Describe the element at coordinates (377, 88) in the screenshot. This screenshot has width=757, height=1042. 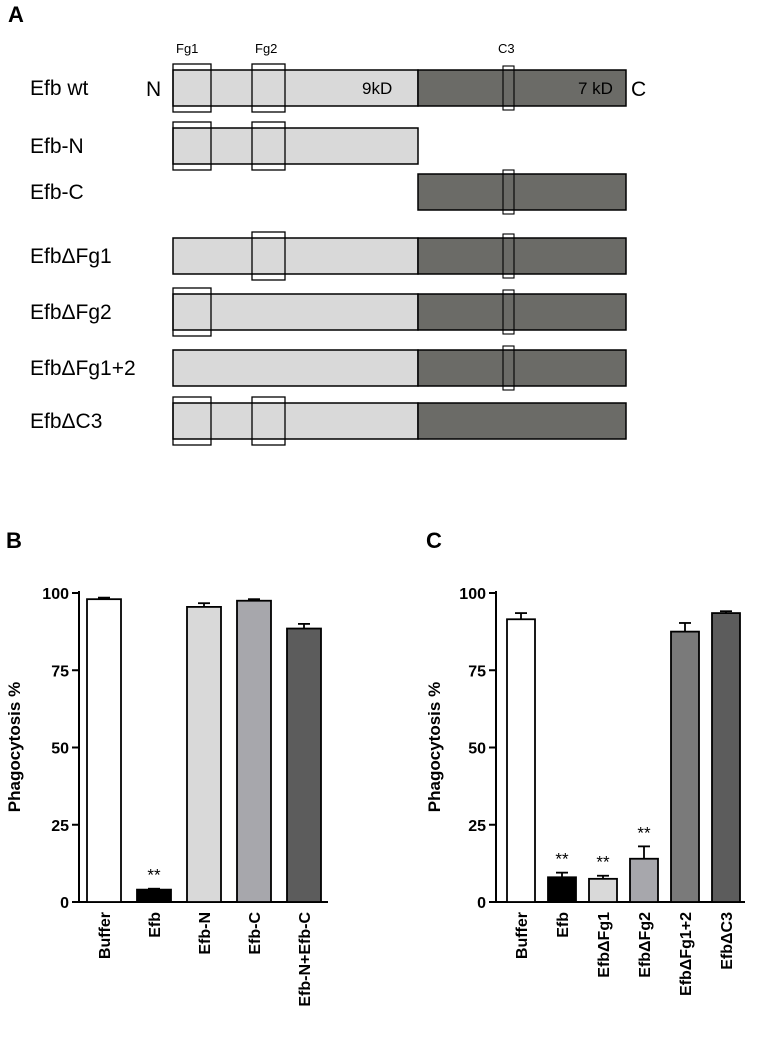
I see `n-domain-size-label: 9kD` at that location.